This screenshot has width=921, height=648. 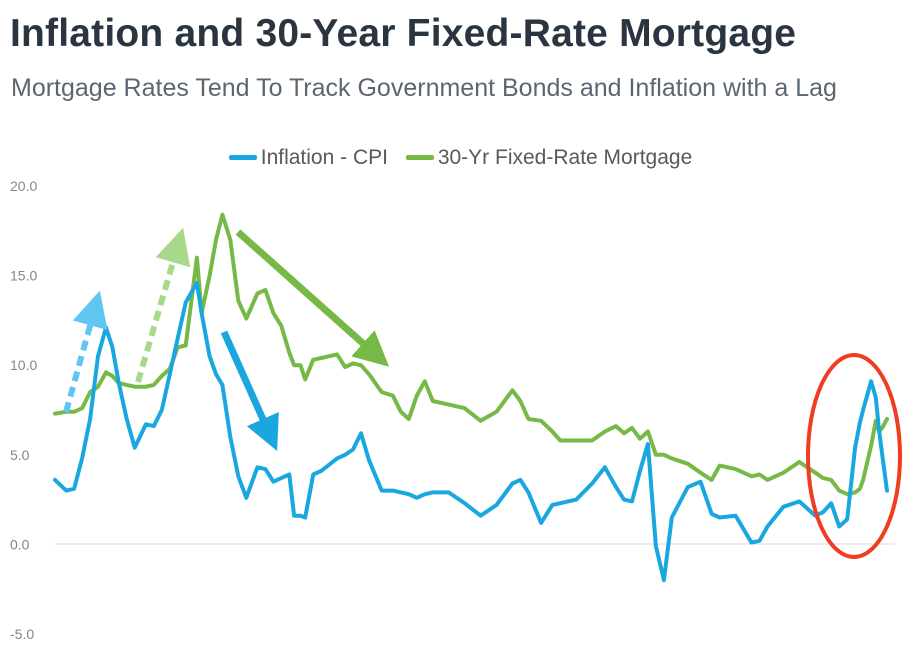 What do you see at coordinates (419, 157) in the screenshot?
I see `legend-swatch-mortgage` at bounding box center [419, 157].